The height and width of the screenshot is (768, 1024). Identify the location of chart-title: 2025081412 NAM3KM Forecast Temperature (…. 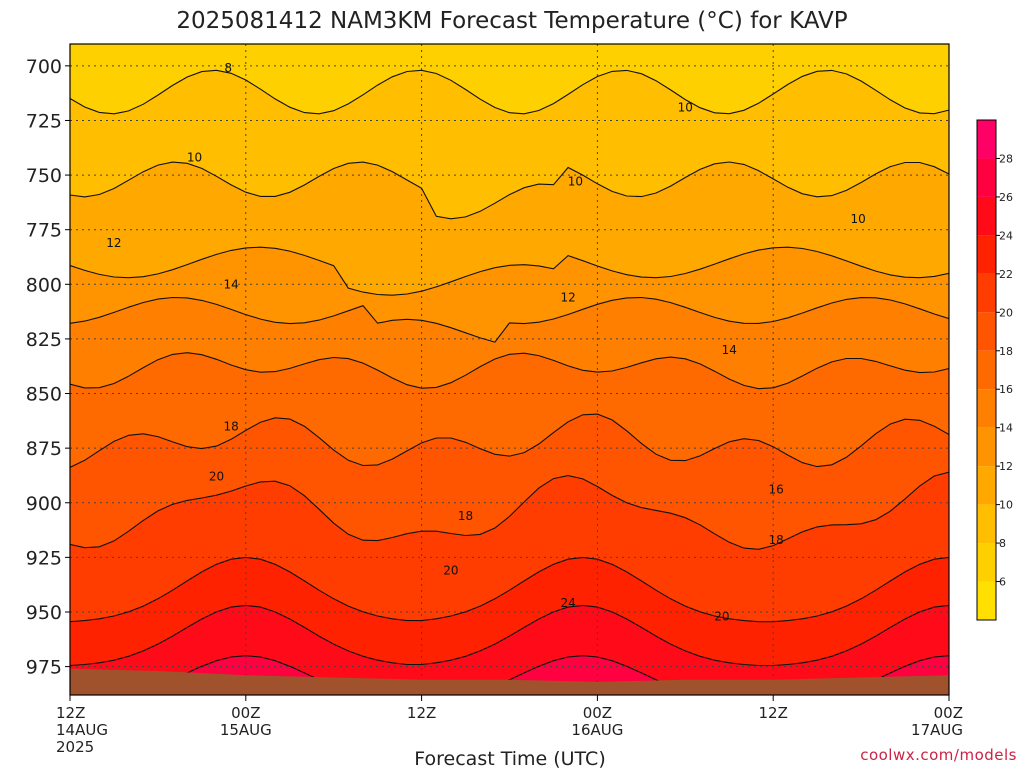
(511, 21).